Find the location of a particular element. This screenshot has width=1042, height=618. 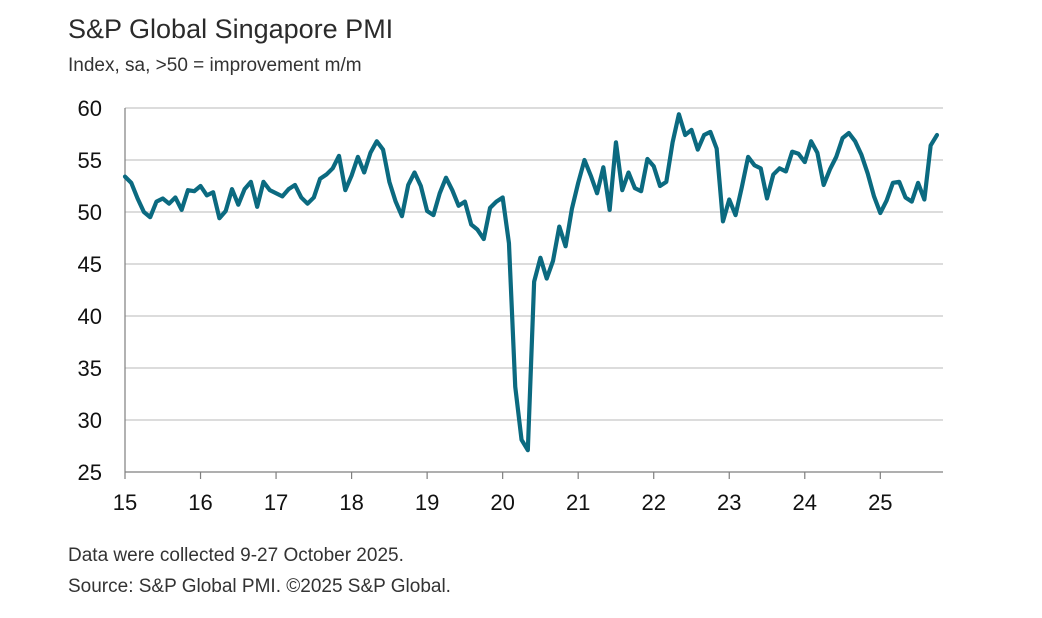

y-tick-label: 60 is located at coordinates (90, 108).